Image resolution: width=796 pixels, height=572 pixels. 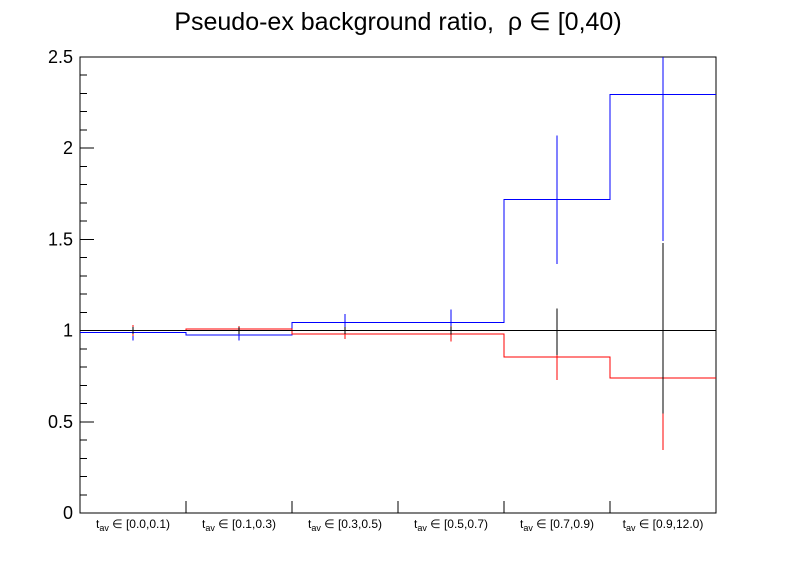 What do you see at coordinates (133, 525) in the screenshot?
I see `x-bin-label: tav ∈ [0.0,0.1)` at bounding box center [133, 525].